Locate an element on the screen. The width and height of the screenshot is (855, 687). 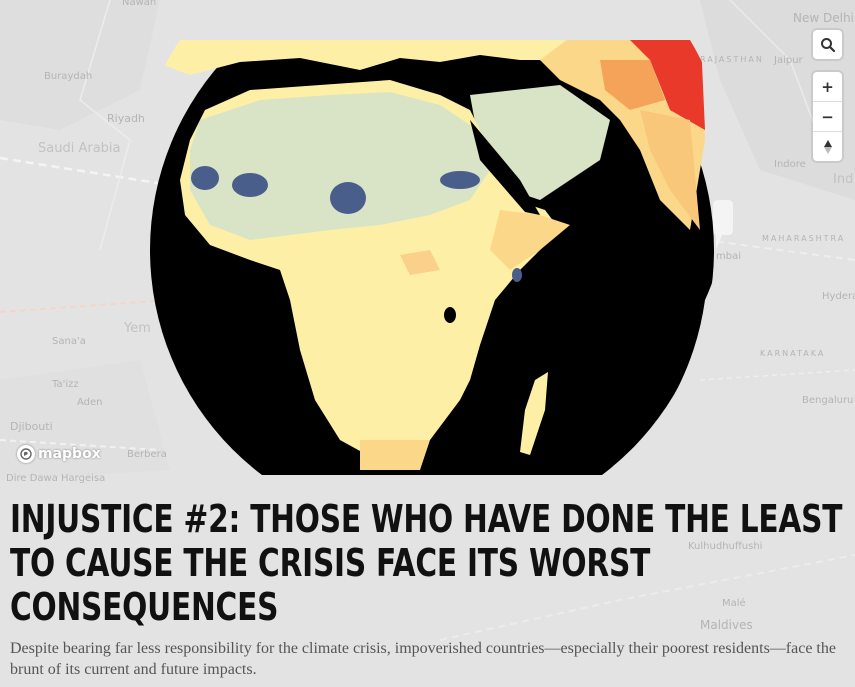
mapbox-logo: mapbox is located at coordinates (59, 454).